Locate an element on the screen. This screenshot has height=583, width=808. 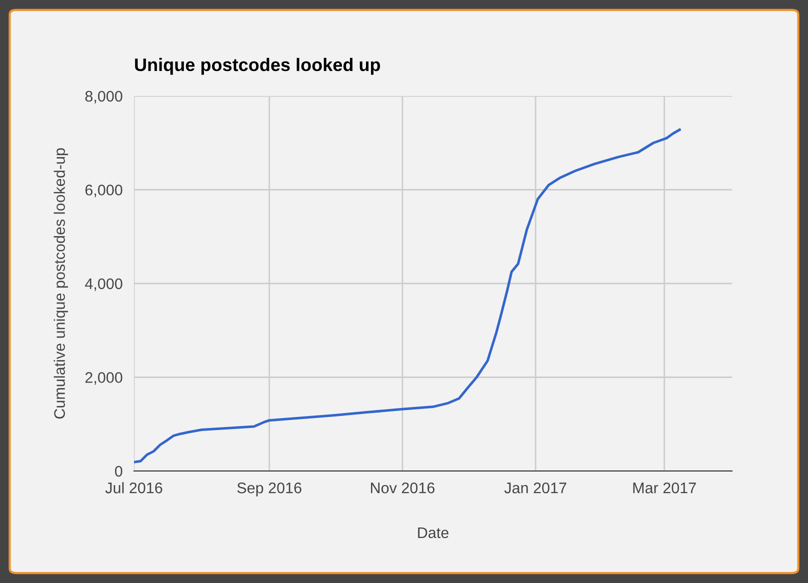
y-tick-label: 4,000 is located at coordinates (103, 284).